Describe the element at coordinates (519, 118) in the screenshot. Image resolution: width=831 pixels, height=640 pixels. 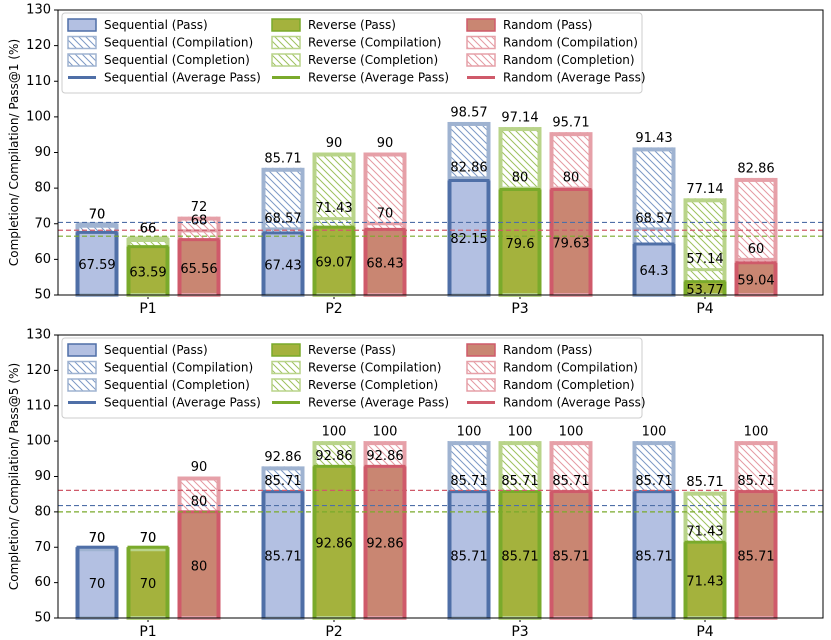
I see `completion-label: 97.14` at that location.